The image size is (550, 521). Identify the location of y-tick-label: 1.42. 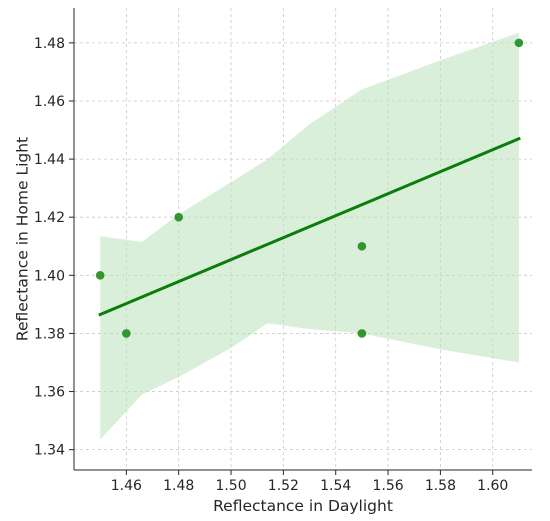
(49, 218).